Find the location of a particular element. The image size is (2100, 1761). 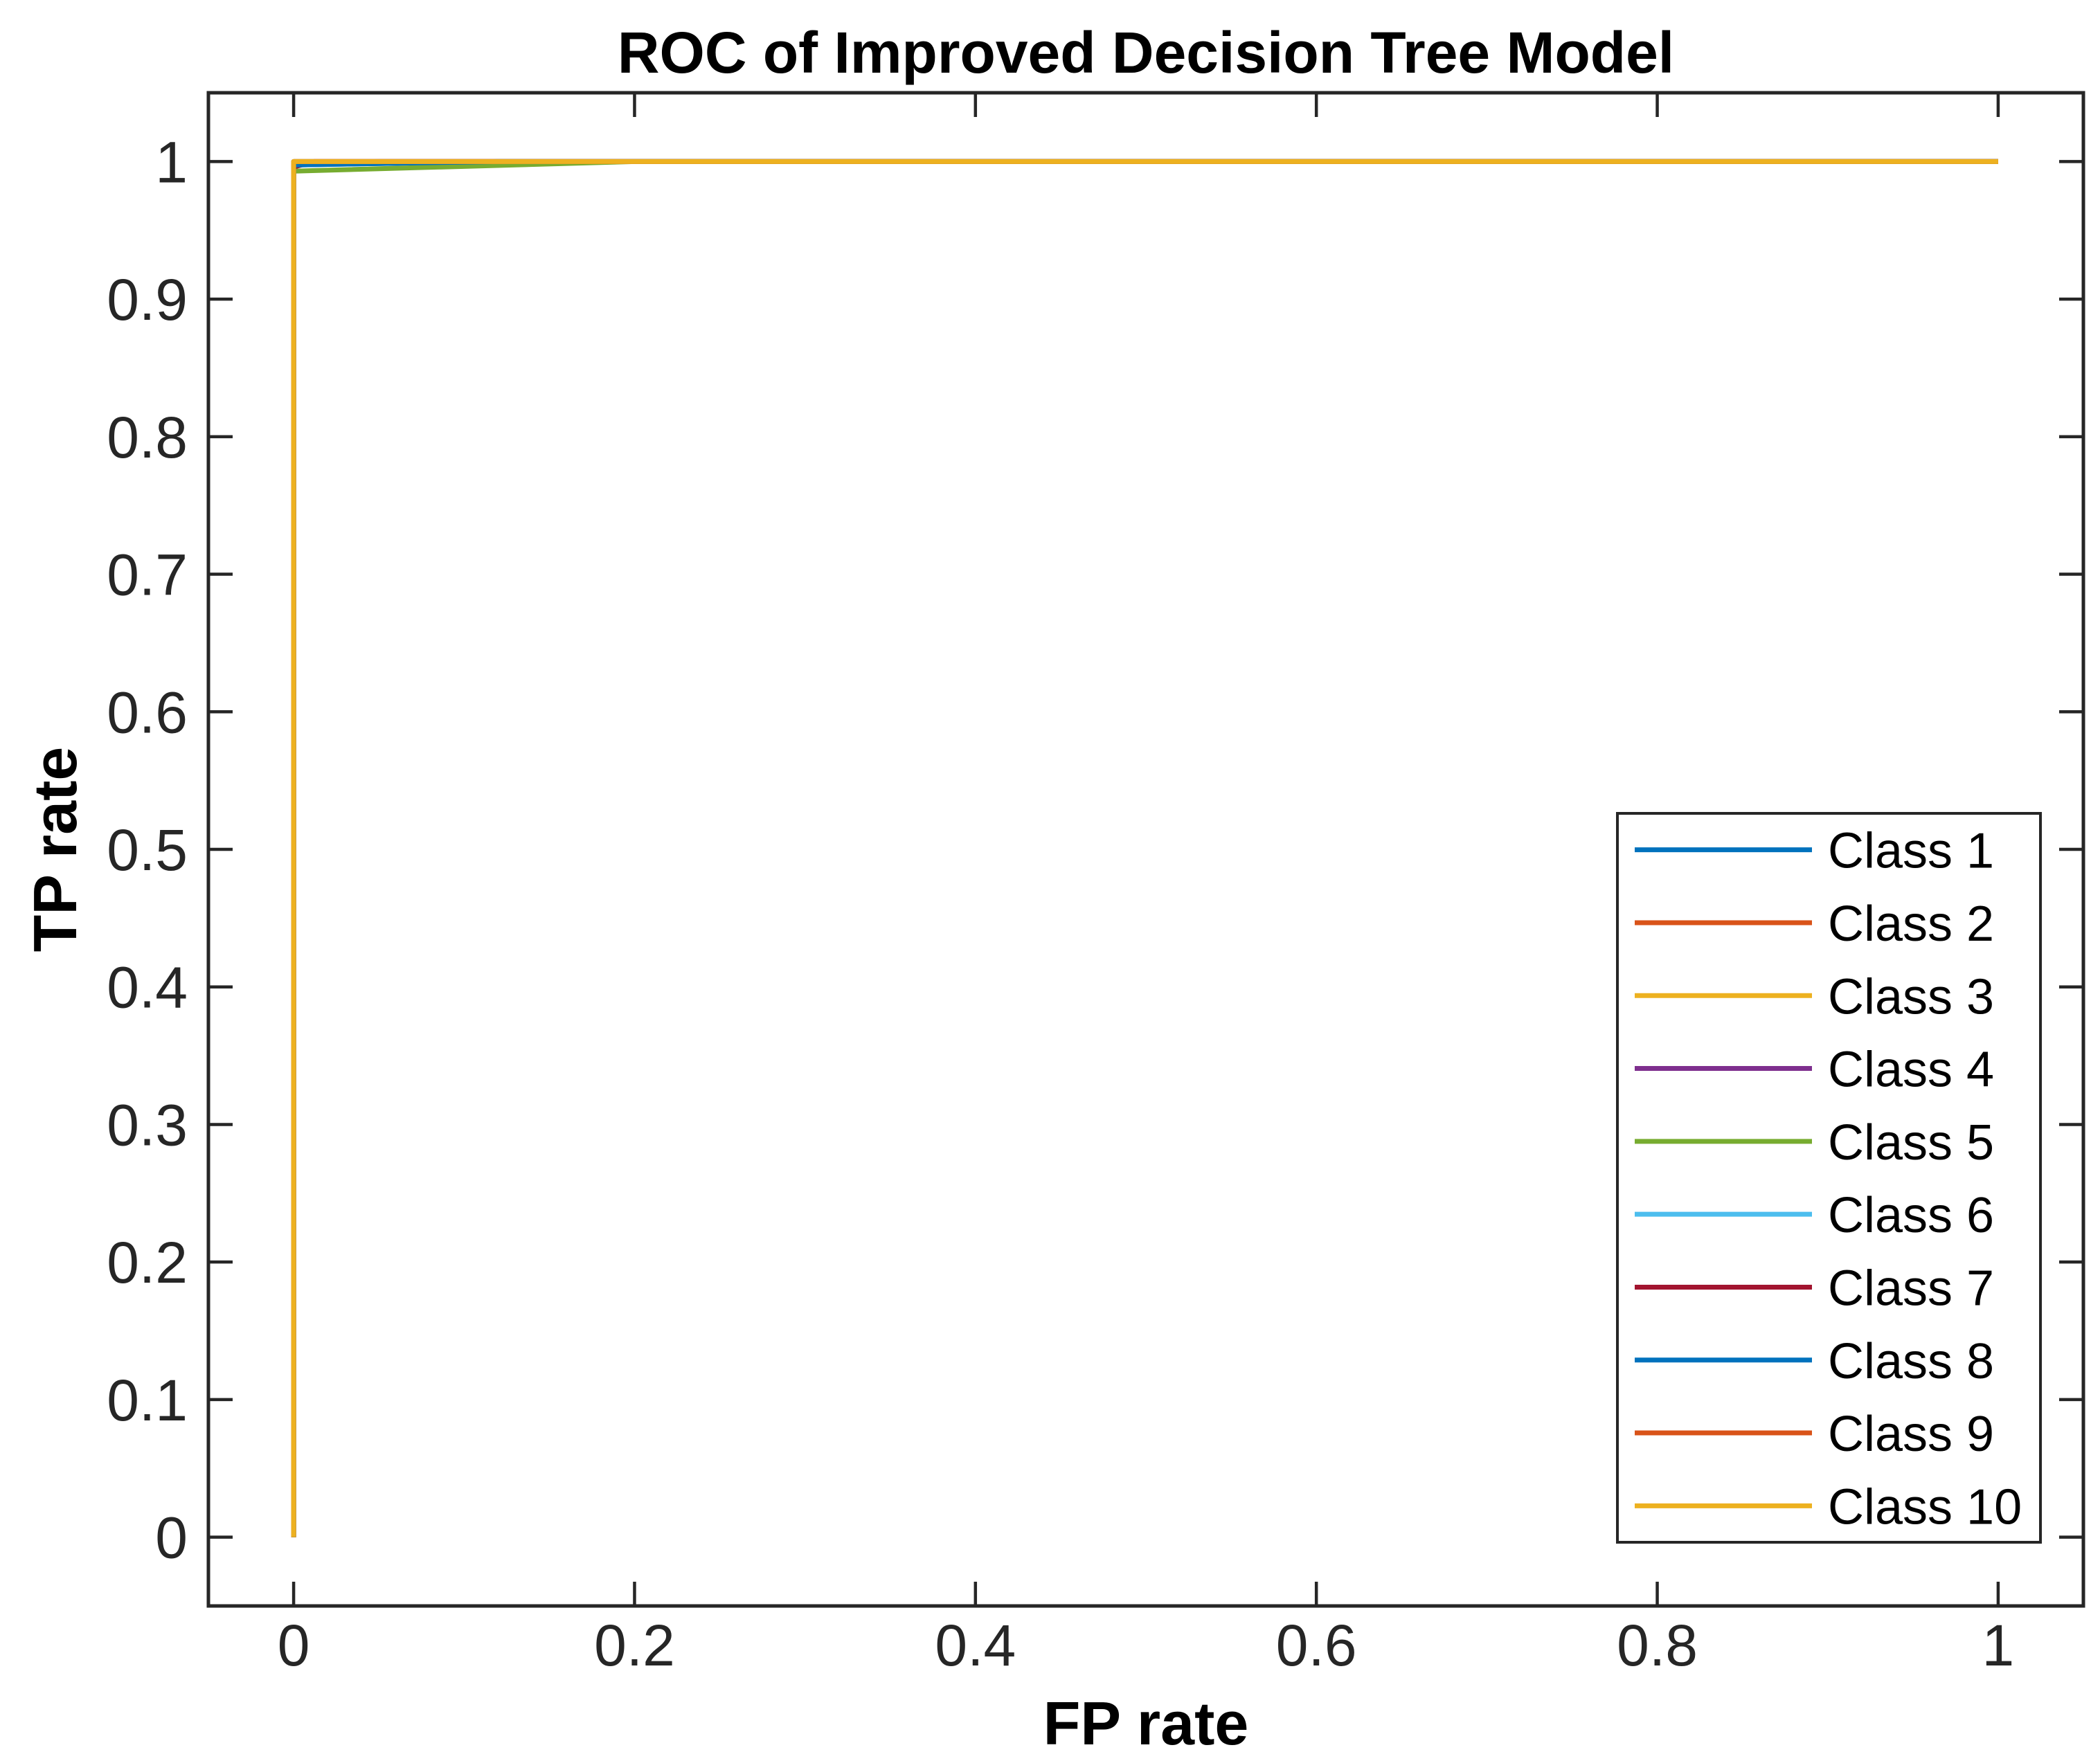

legend-item-class-10: Class 10 is located at coordinates (1828, 1507).